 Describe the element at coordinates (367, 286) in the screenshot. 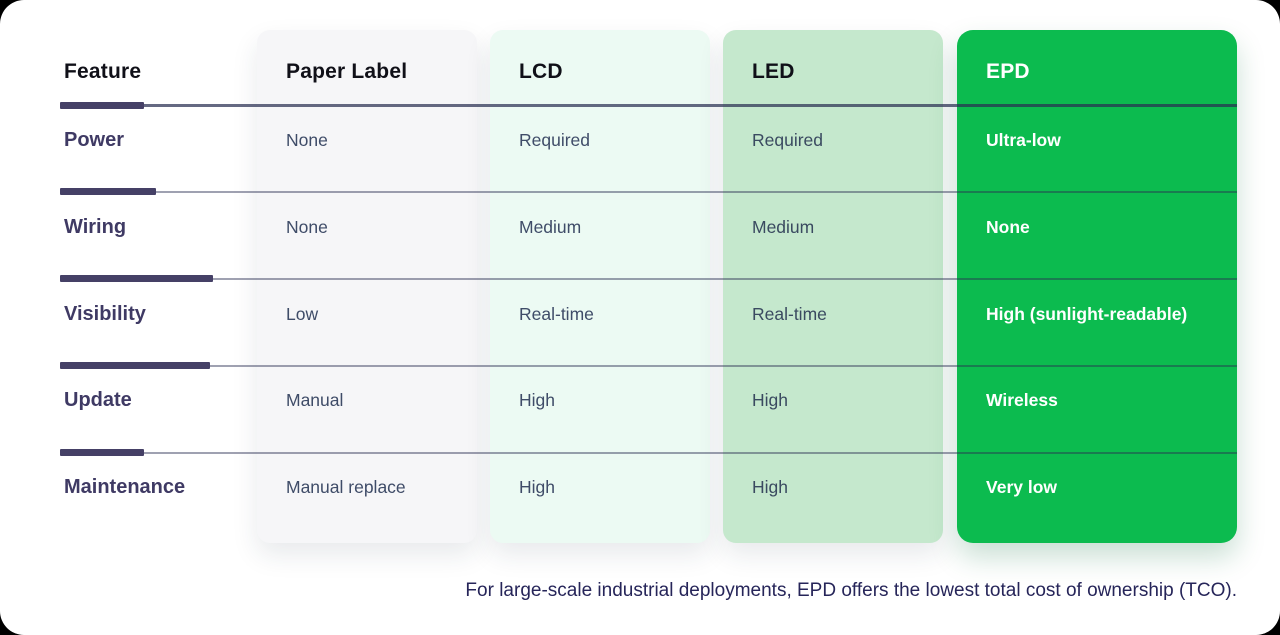

I see `column-card-paper-label` at that location.